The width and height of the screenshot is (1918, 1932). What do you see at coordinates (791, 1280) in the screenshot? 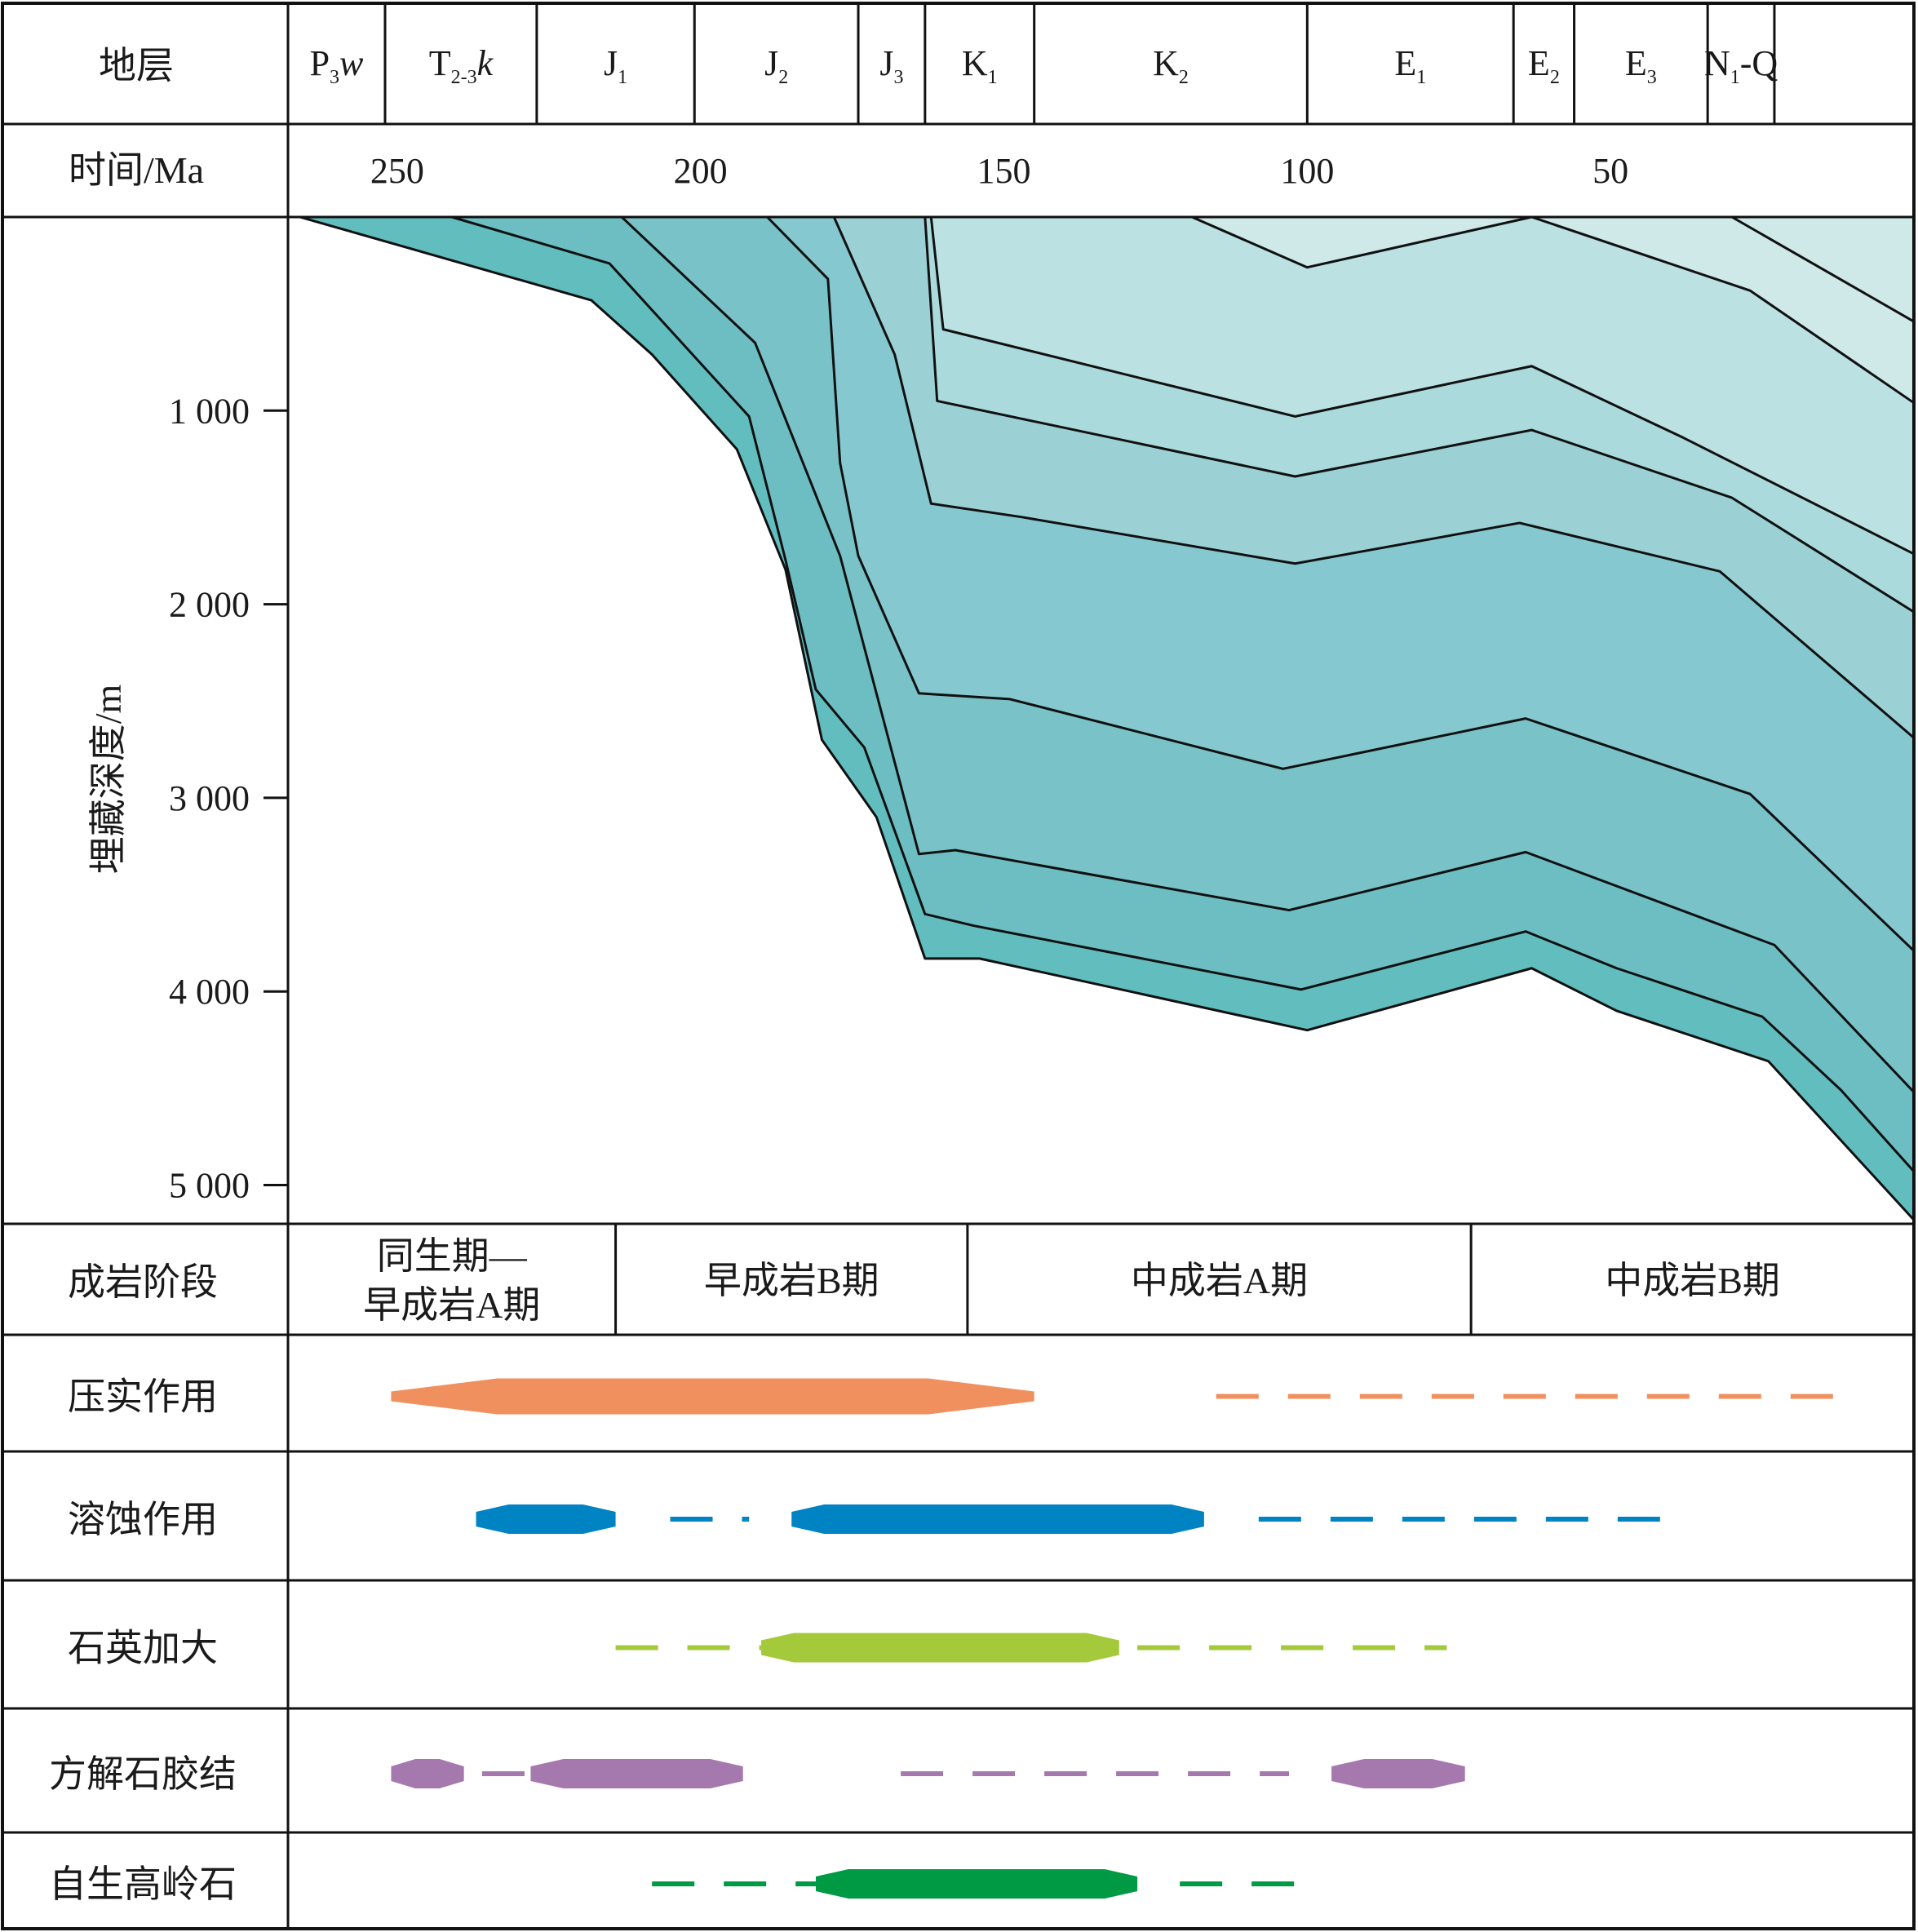
I see `stage-label-2-line-1: 早成岩B期` at bounding box center [791, 1280].